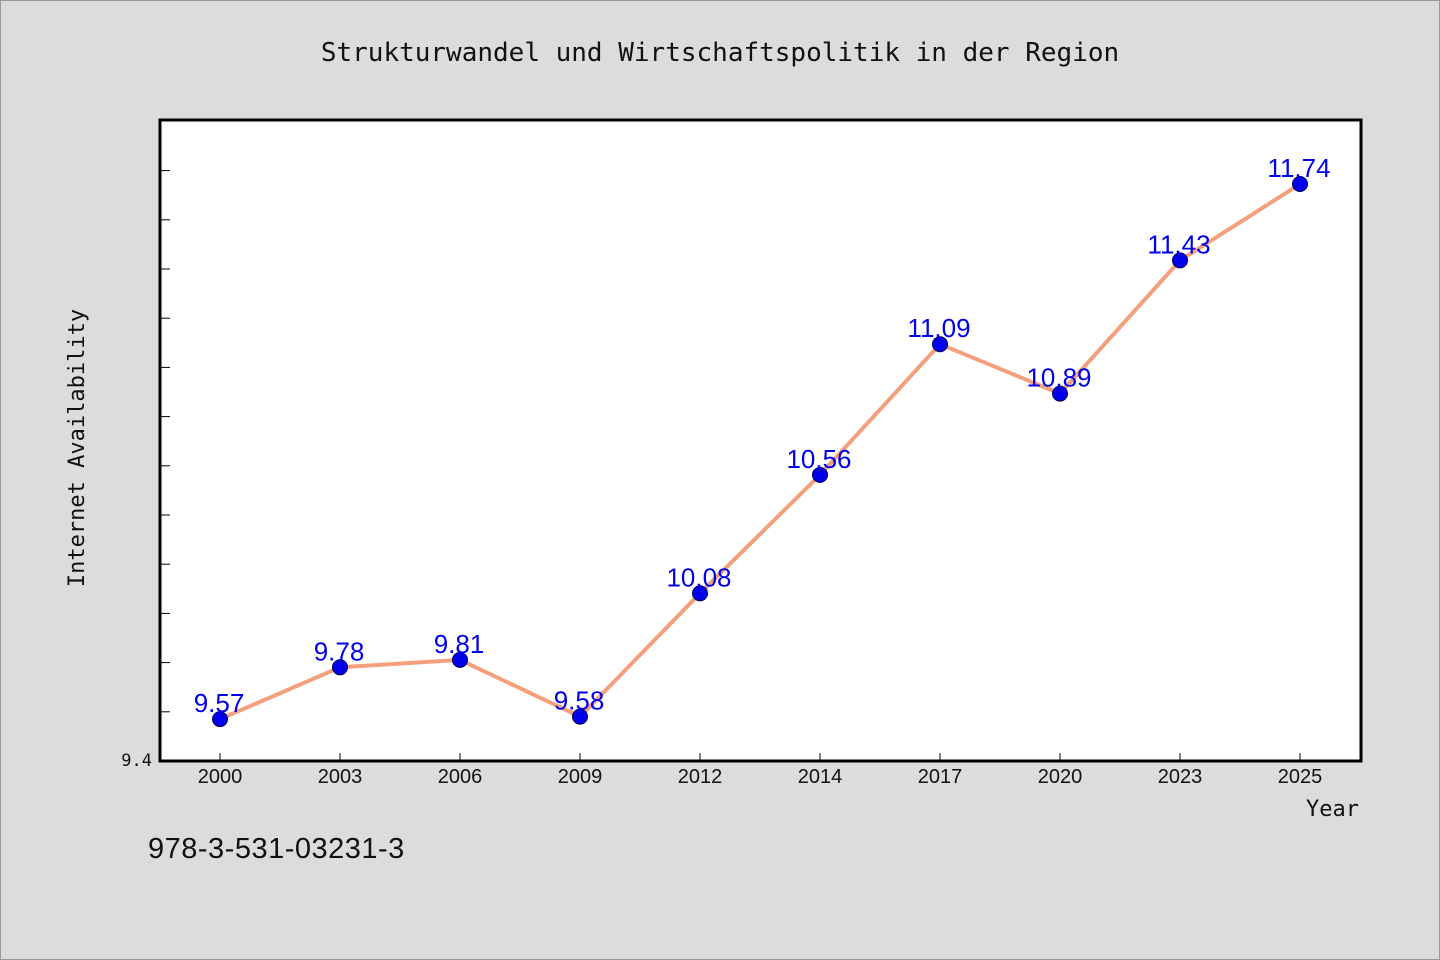 This screenshot has width=1440, height=960. Describe the element at coordinates (459, 644) in the screenshot. I see `data-label: 9.81` at that location.